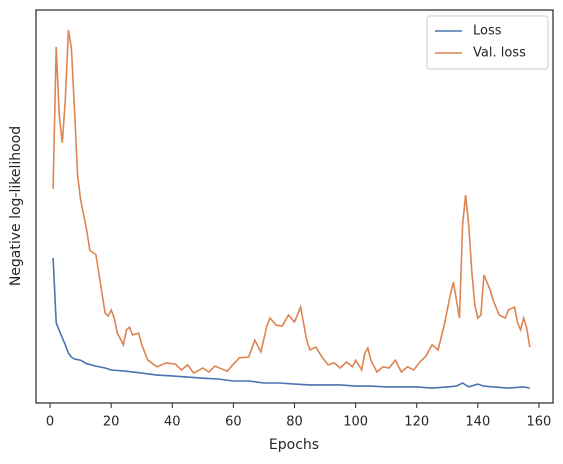  What do you see at coordinates (416, 422) in the screenshot?
I see `x-tick-label: 120` at bounding box center [416, 422].